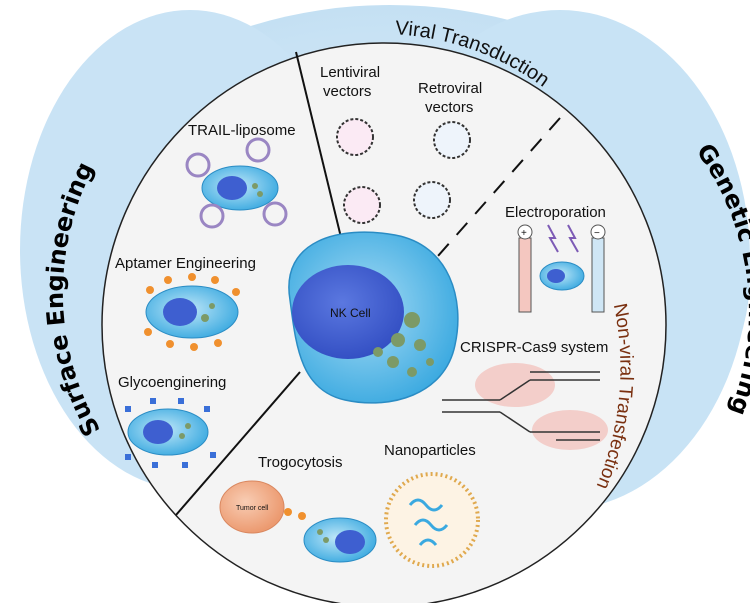 The width and height of the screenshot is (750, 603). What do you see at coordinates (358, 171) in the screenshot?
I see `lentiviral-particles` at bounding box center [358, 171].